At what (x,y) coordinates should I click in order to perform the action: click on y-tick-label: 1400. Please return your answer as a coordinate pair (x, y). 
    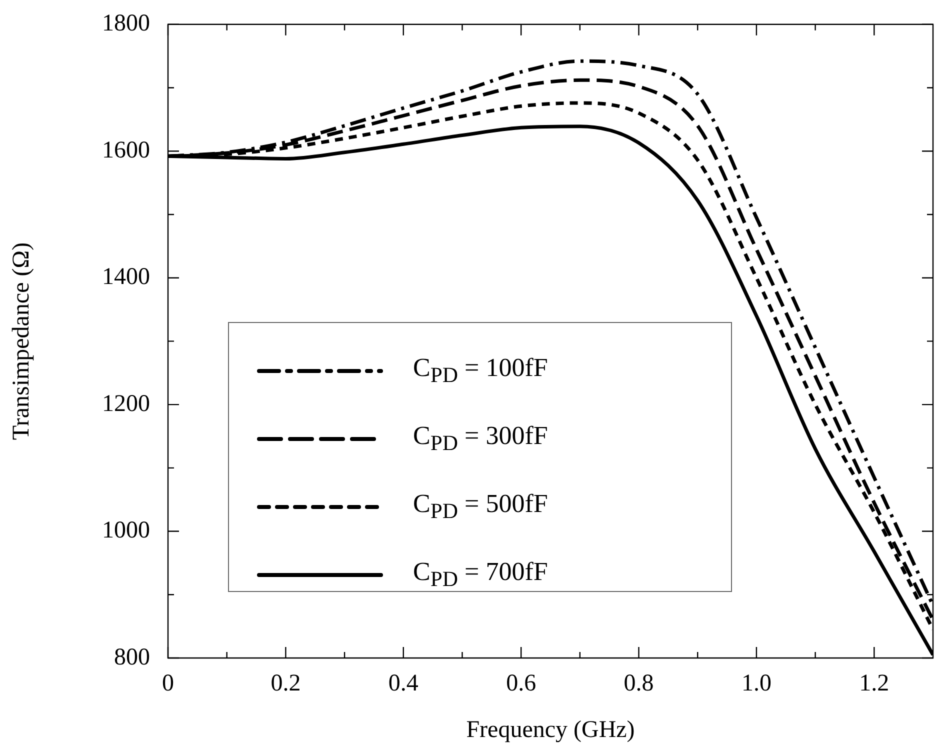
    Looking at the image, I should click on (126, 277).